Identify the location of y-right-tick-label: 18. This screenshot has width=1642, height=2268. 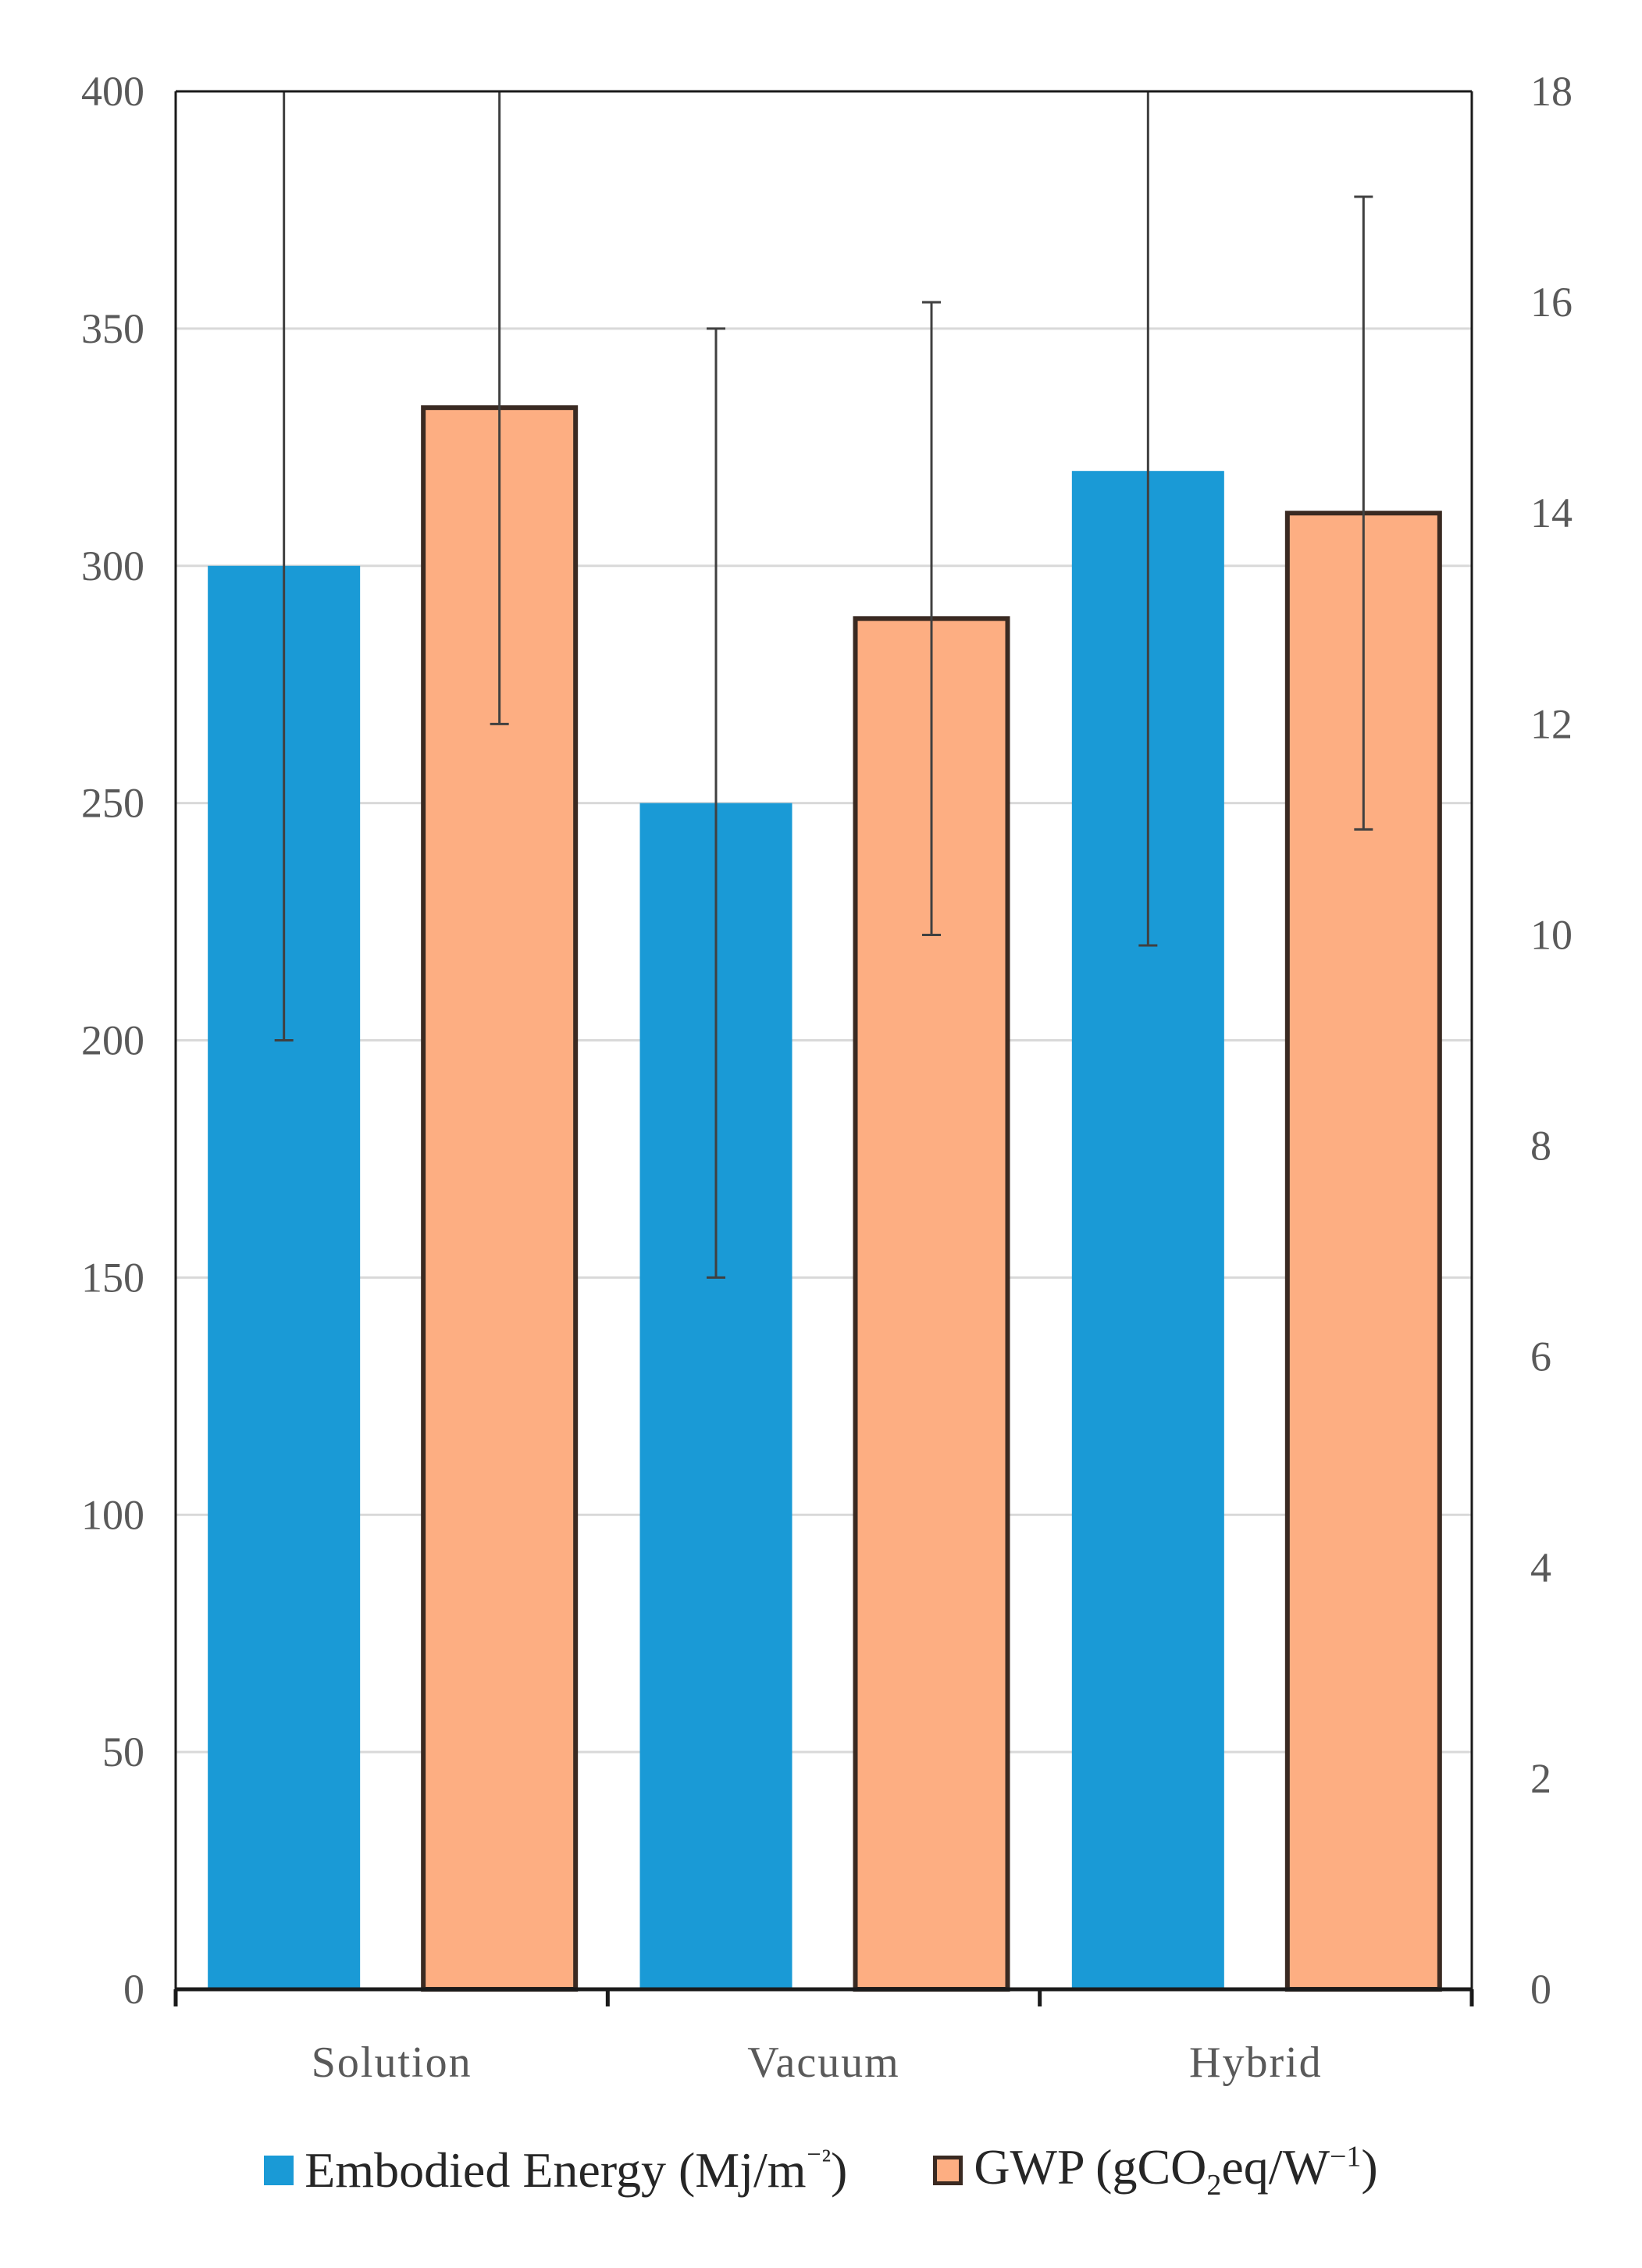
(1552, 91).